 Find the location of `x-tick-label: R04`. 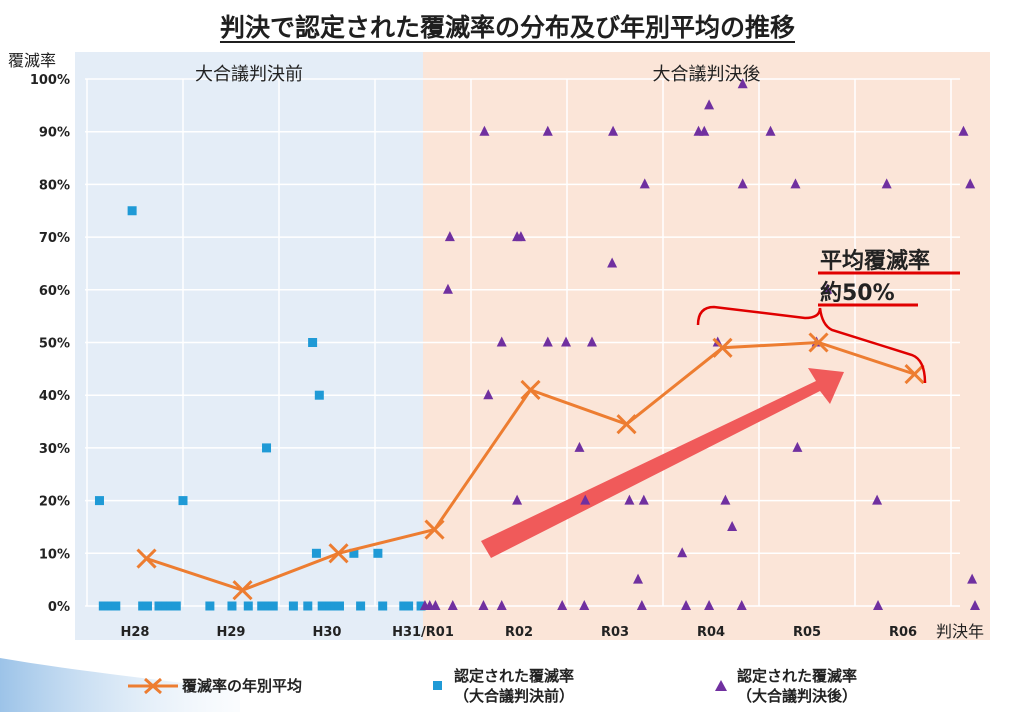

x-tick-label: R04 is located at coordinates (711, 632).